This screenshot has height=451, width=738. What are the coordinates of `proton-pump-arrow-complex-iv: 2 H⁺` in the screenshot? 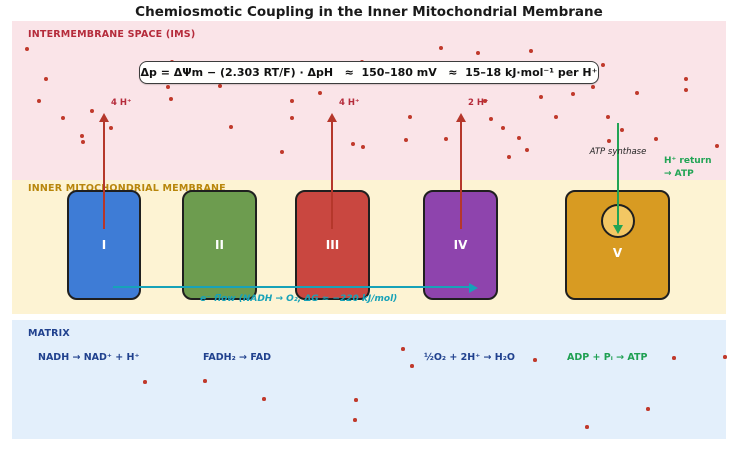 It's located at (483, 168).